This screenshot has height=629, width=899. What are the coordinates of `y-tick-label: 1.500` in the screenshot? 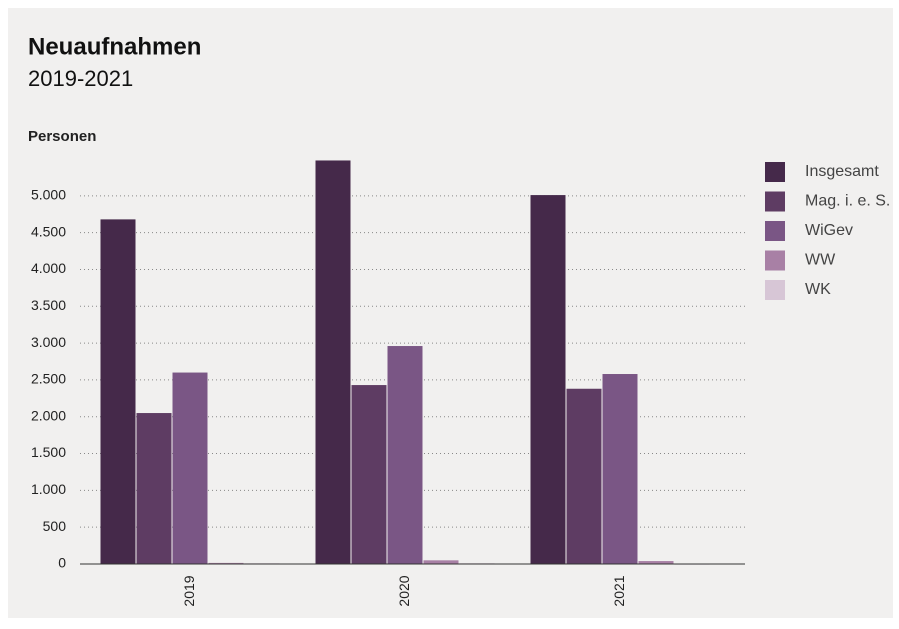 It's located at (48, 452).